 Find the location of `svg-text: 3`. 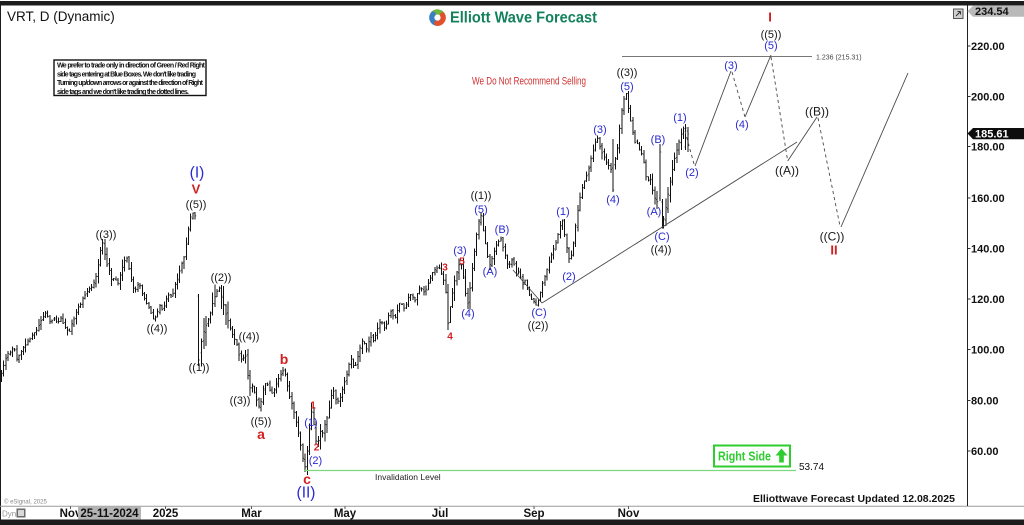

svg-text: 3 is located at coordinates (445, 268).